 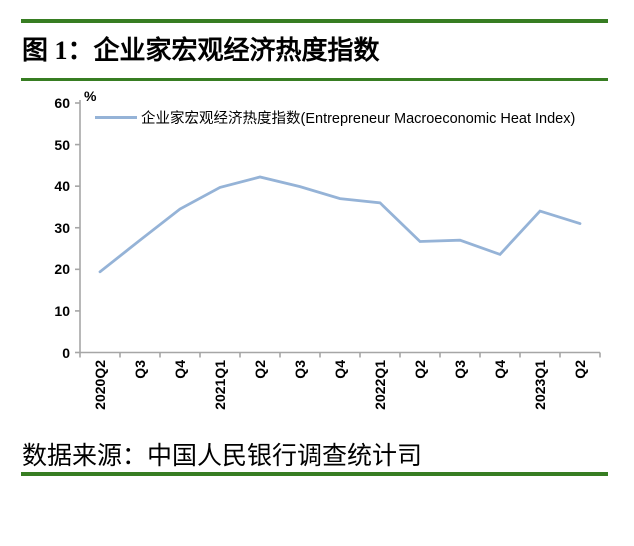 I want to click on legend-line-swatch, so click(x=116, y=117).